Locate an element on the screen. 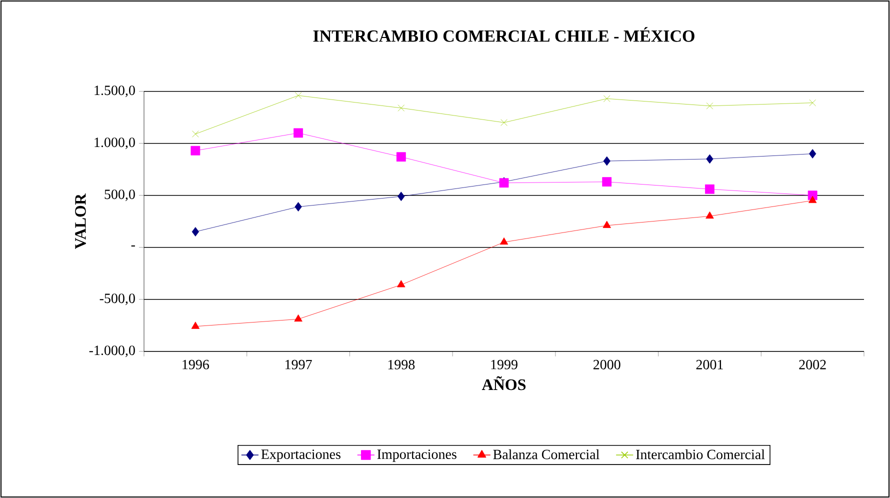 The width and height of the screenshot is (890, 498). y-tick-label: 500,0 is located at coordinates (119, 196).